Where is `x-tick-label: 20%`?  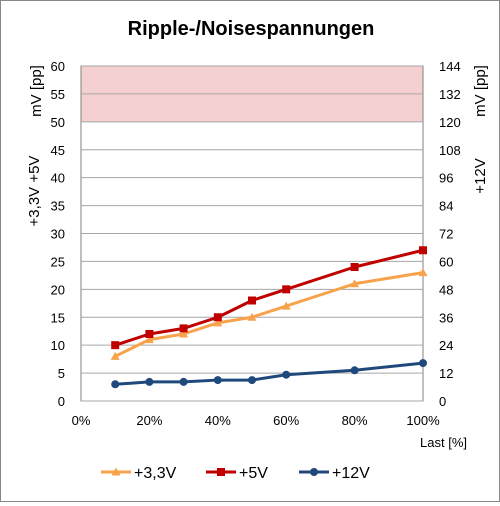 x-tick-label: 20% is located at coordinates (149, 420).